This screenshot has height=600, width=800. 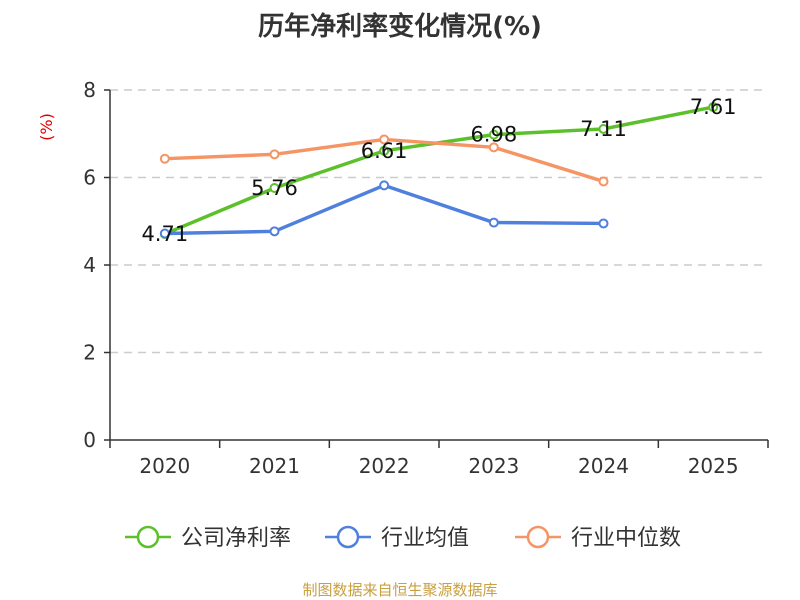 I want to click on legend: 公司净利率 行业均值 行业中位数, so click(x=403, y=538).